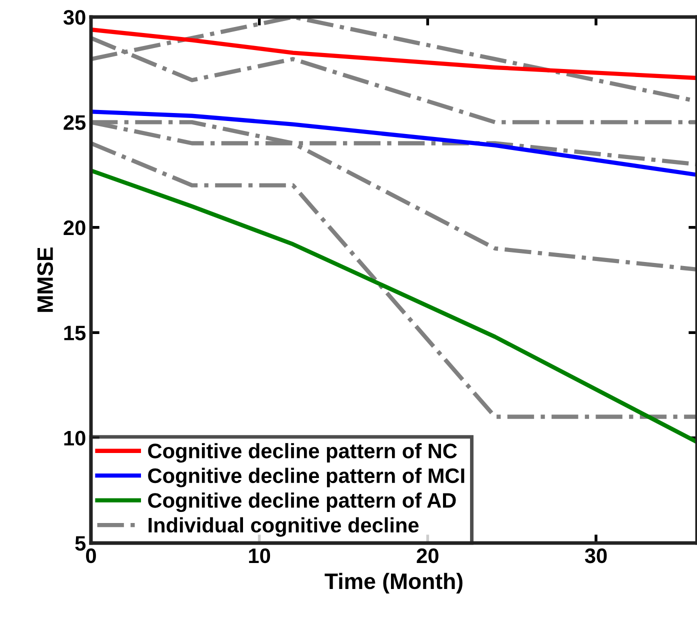 Image resolution: width=697 pixels, height=628 pixels. What do you see at coordinates (259, 556) in the screenshot?
I see `x-tick-label: 10` at bounding box center [259, 556].